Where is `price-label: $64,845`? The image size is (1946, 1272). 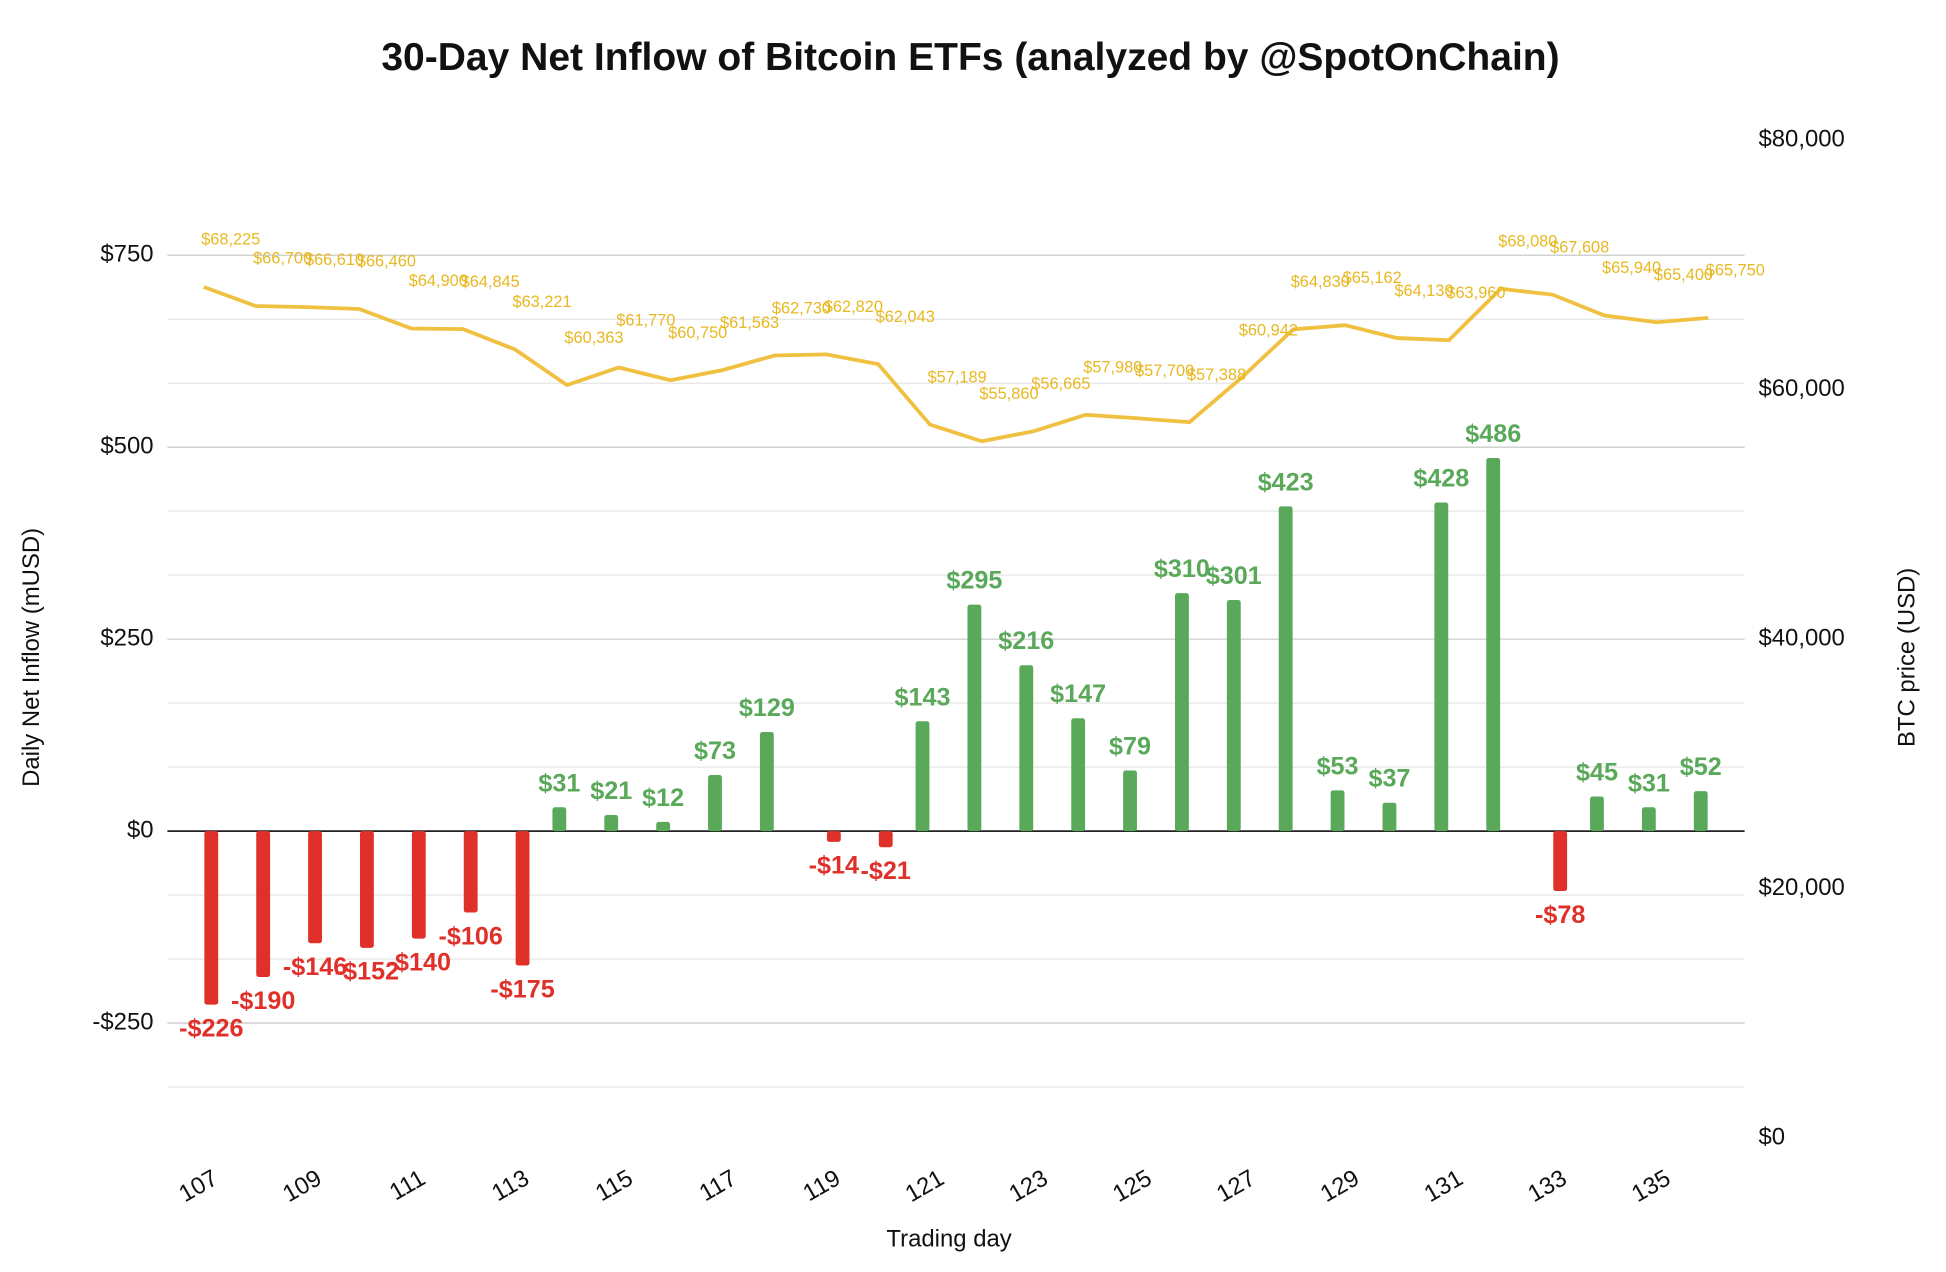 price-label: $64,845 is located at coordinates (490, 282).